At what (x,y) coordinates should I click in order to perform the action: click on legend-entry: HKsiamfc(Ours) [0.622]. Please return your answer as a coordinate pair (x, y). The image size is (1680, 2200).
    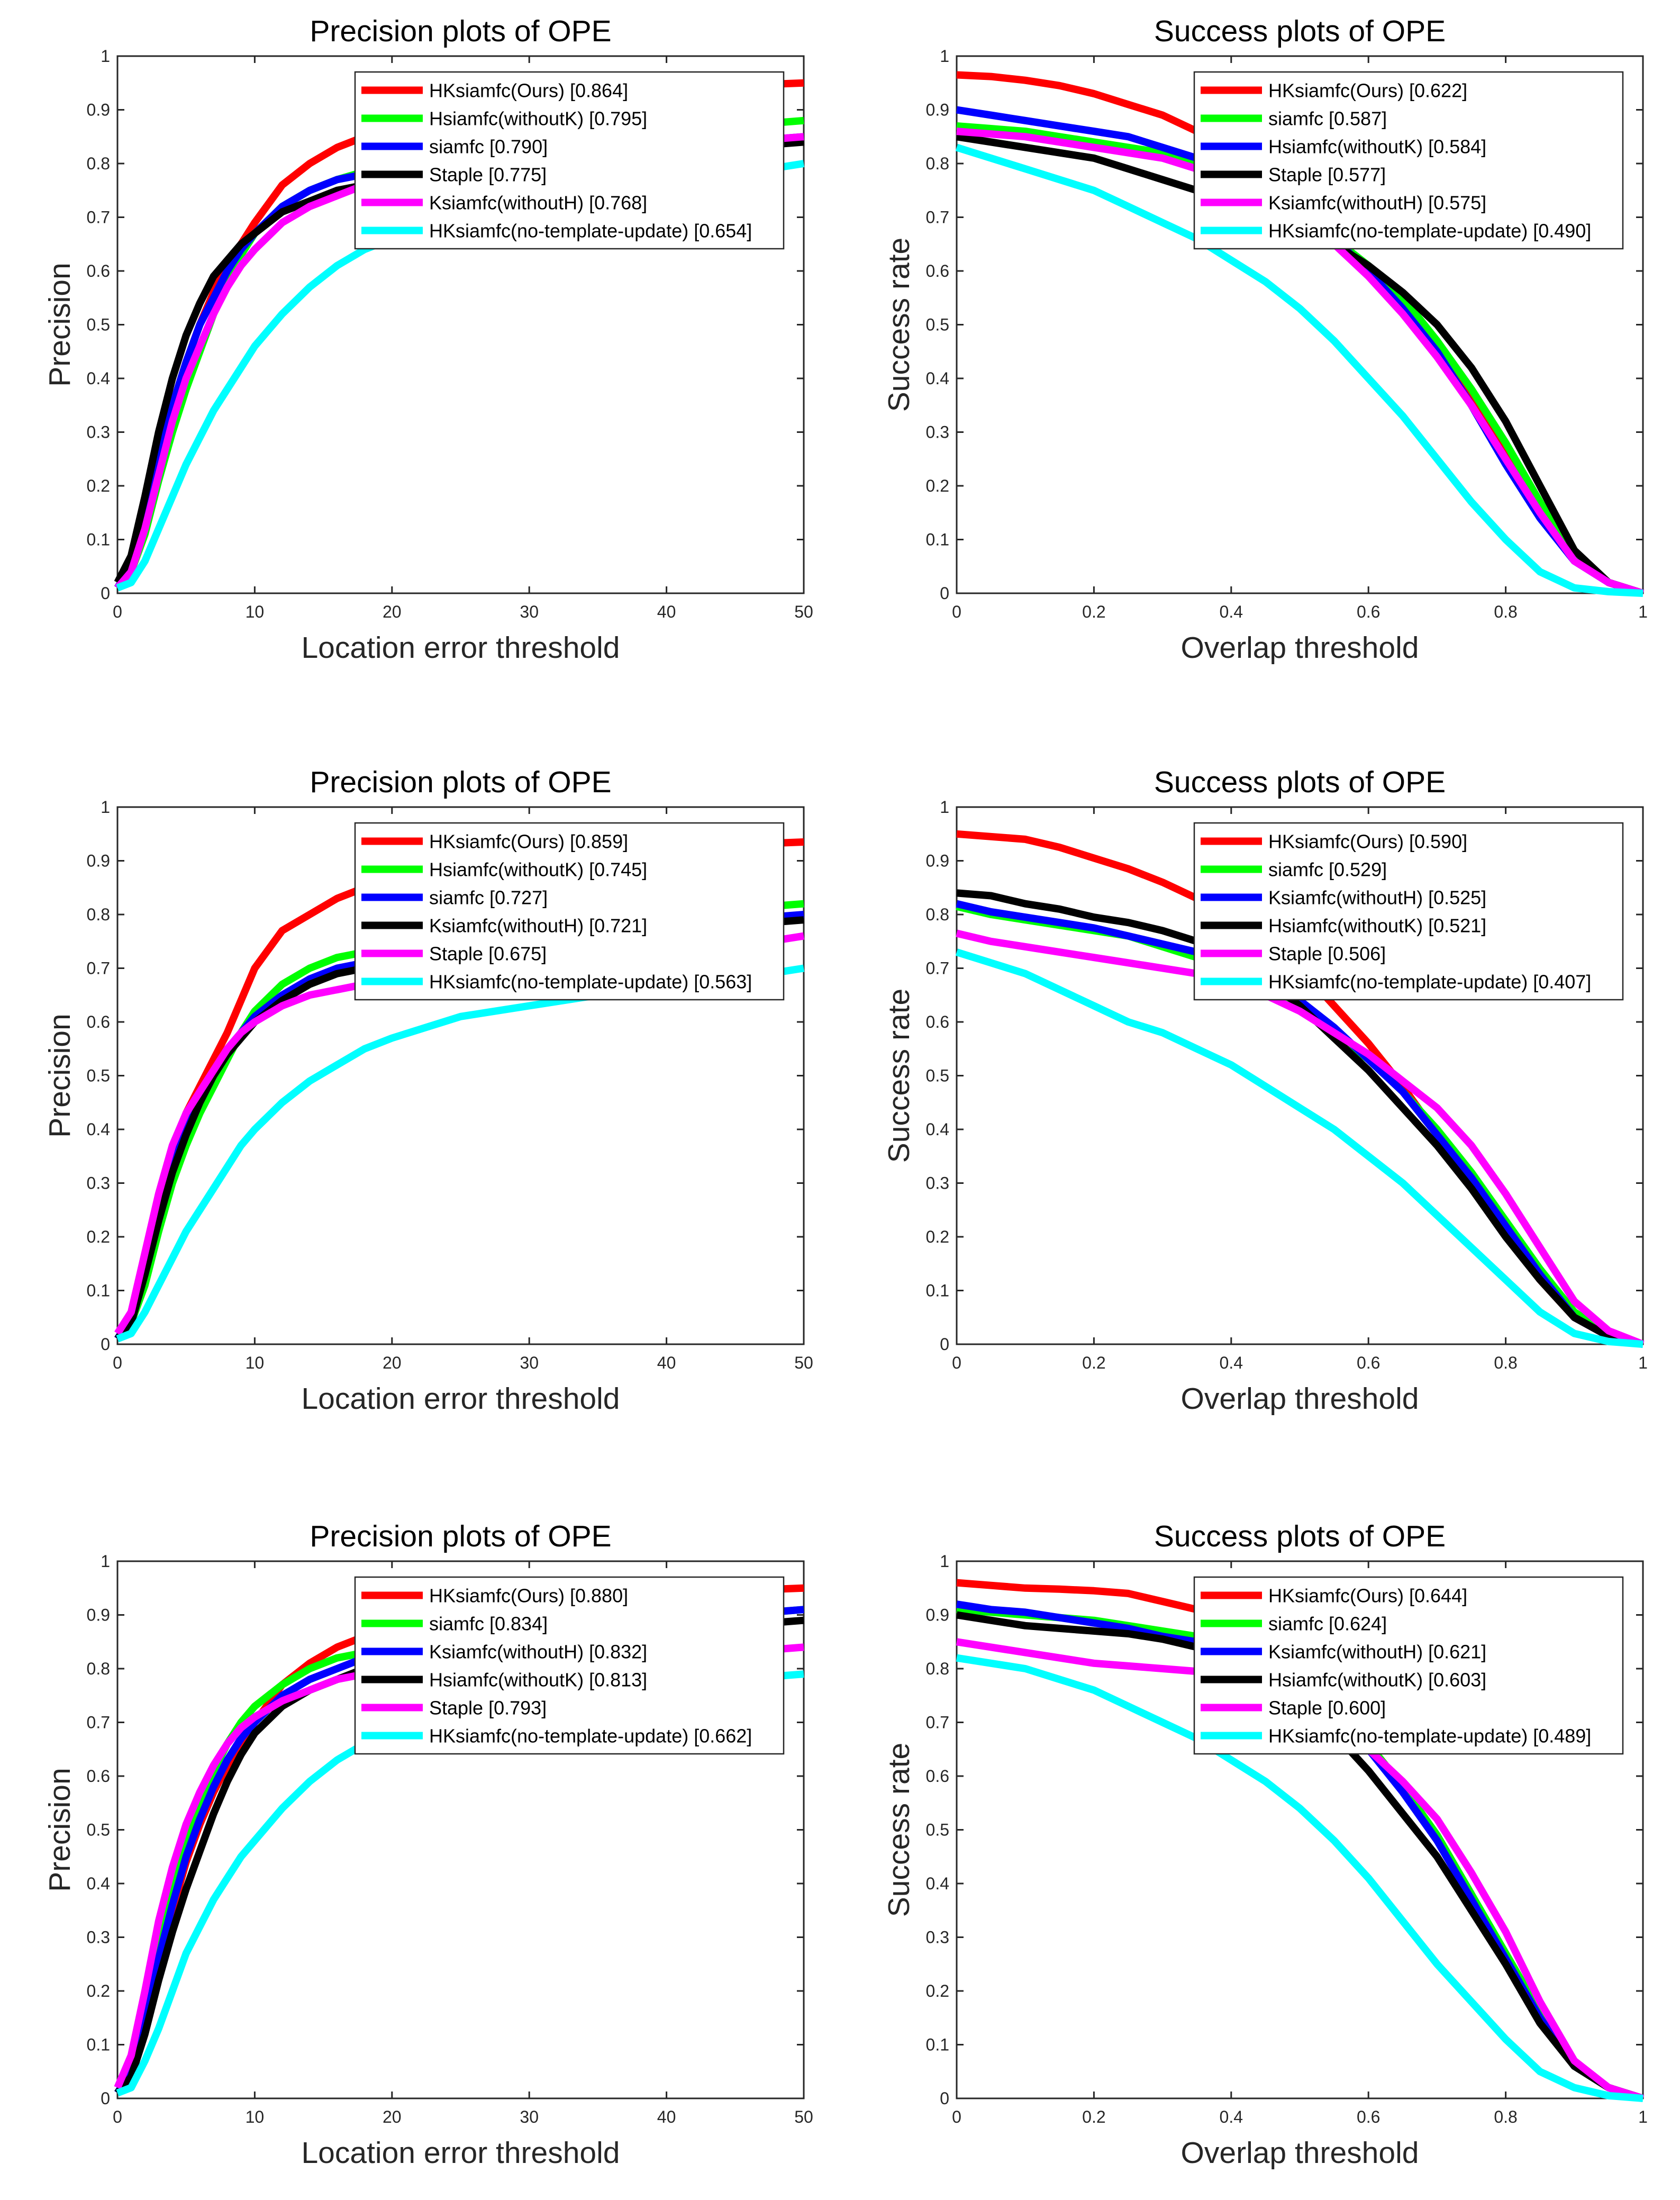
    Looking at the image, I should click on (1367, 91).